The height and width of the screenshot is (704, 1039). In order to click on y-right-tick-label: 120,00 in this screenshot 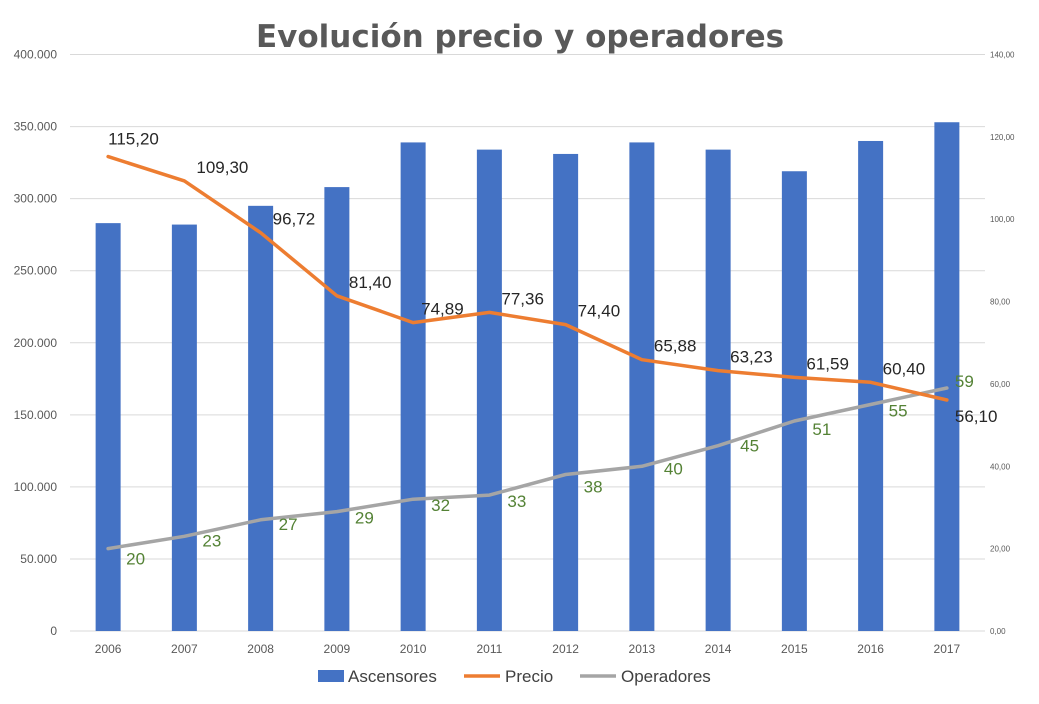, I will do `click(1002, 137)`.